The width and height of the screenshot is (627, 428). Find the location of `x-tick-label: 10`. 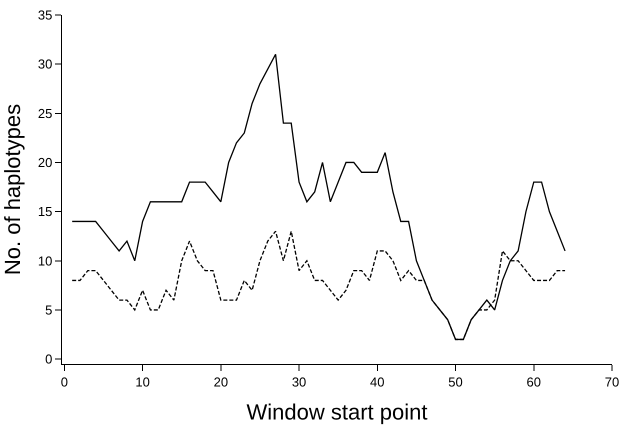

x-tick-label: 10 is located at coordinates (142, 382).